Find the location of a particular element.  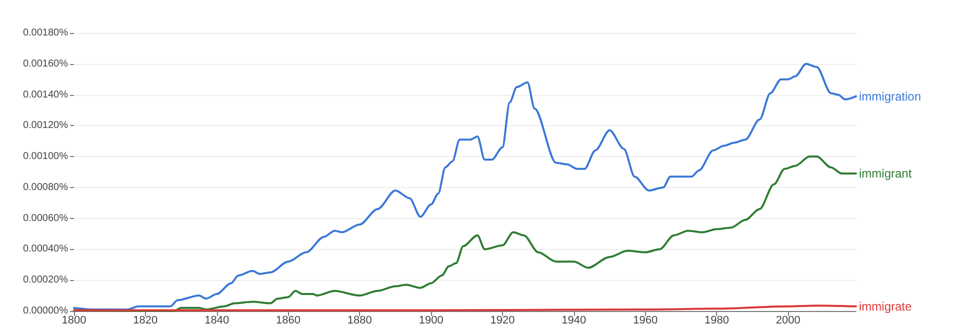

x-tick-label: 1860 is located at coordinates (288, 320).